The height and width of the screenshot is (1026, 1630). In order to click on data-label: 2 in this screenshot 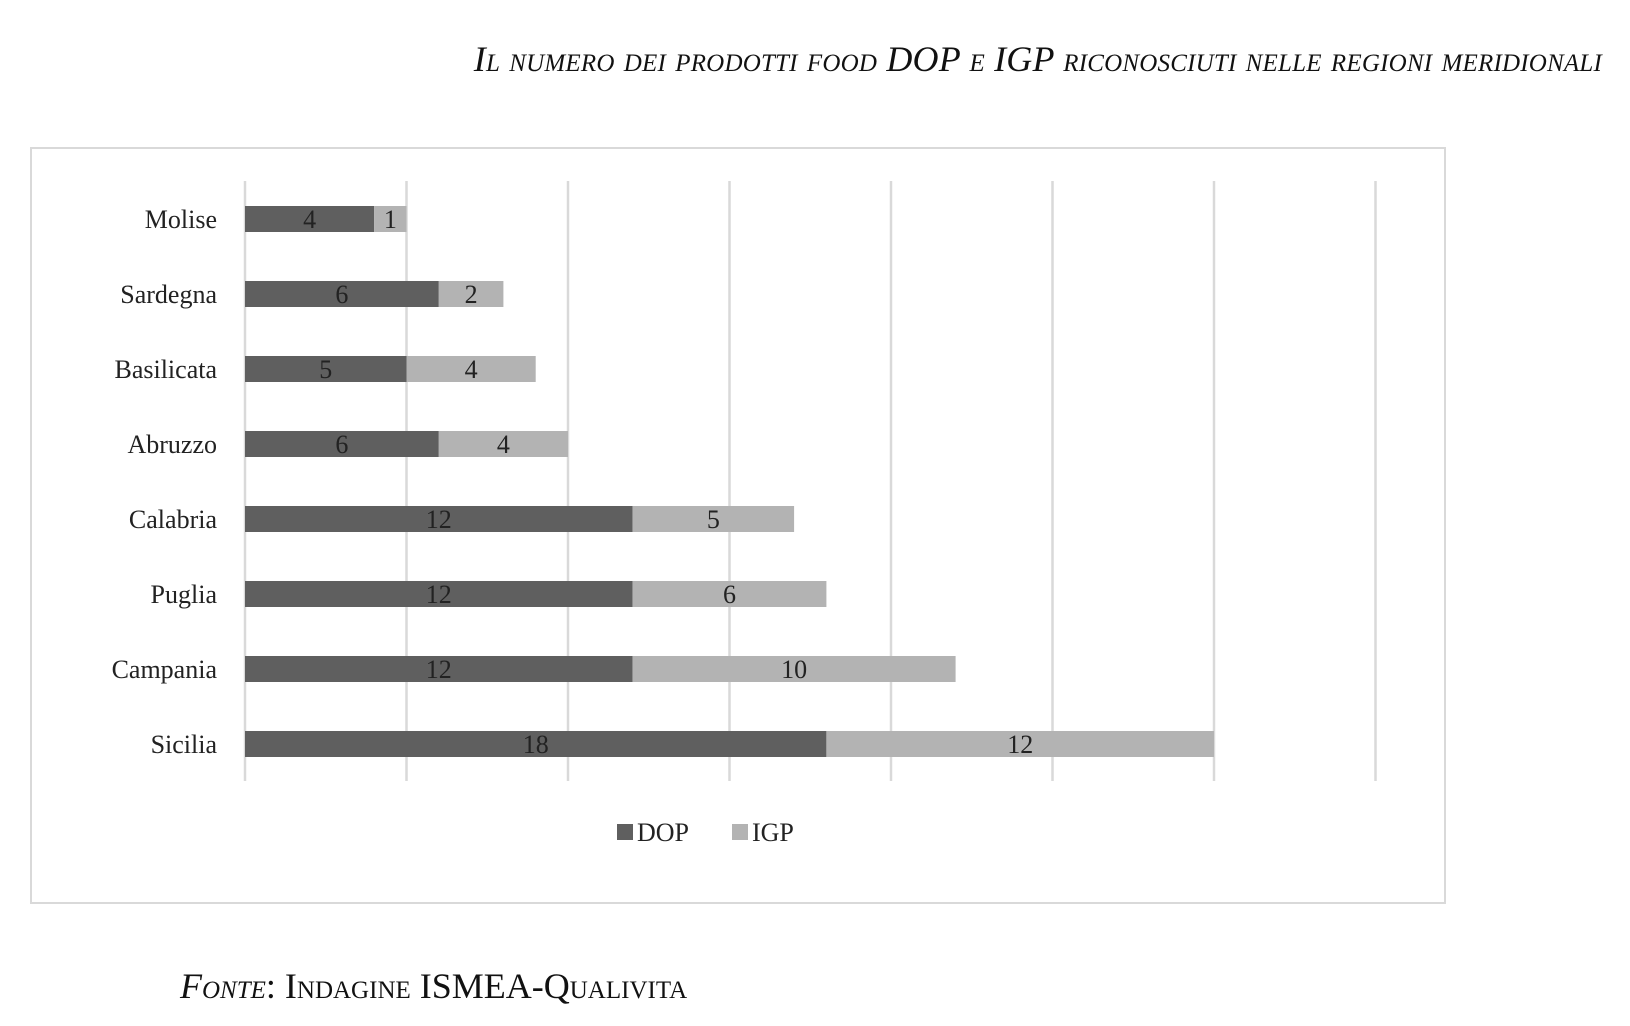, I will do `click(471, 294)`.